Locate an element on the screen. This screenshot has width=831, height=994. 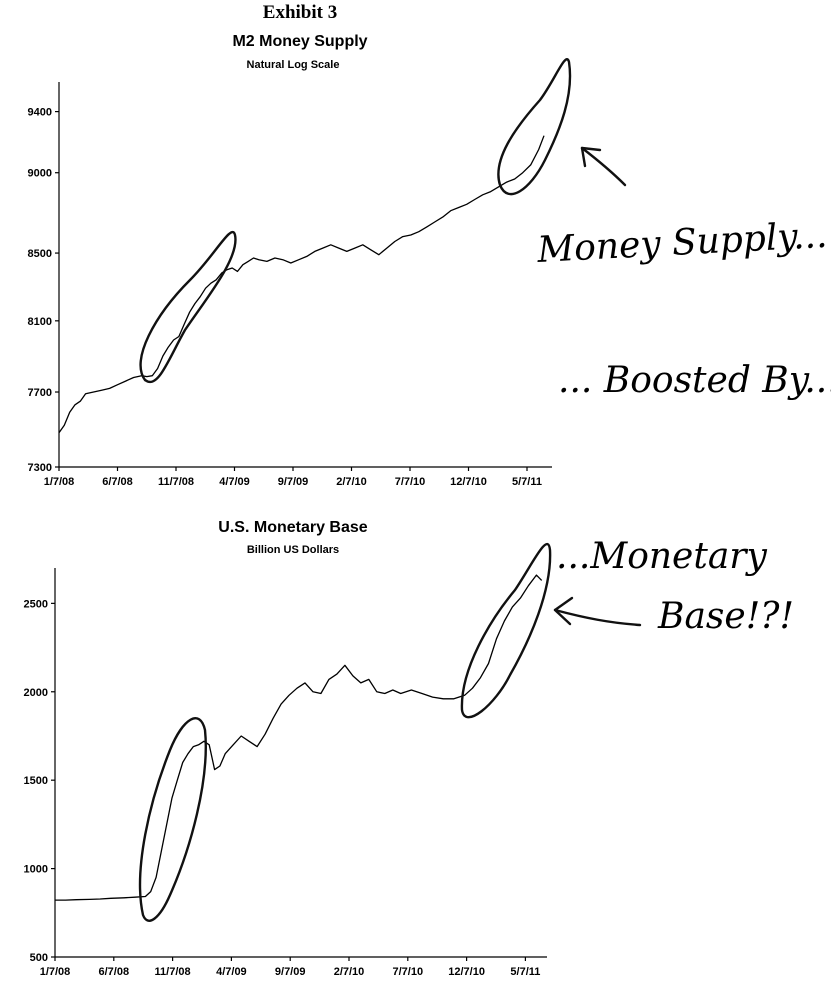
chart-subtitle: Natural Log Scale is located at coordinates (293, 65).